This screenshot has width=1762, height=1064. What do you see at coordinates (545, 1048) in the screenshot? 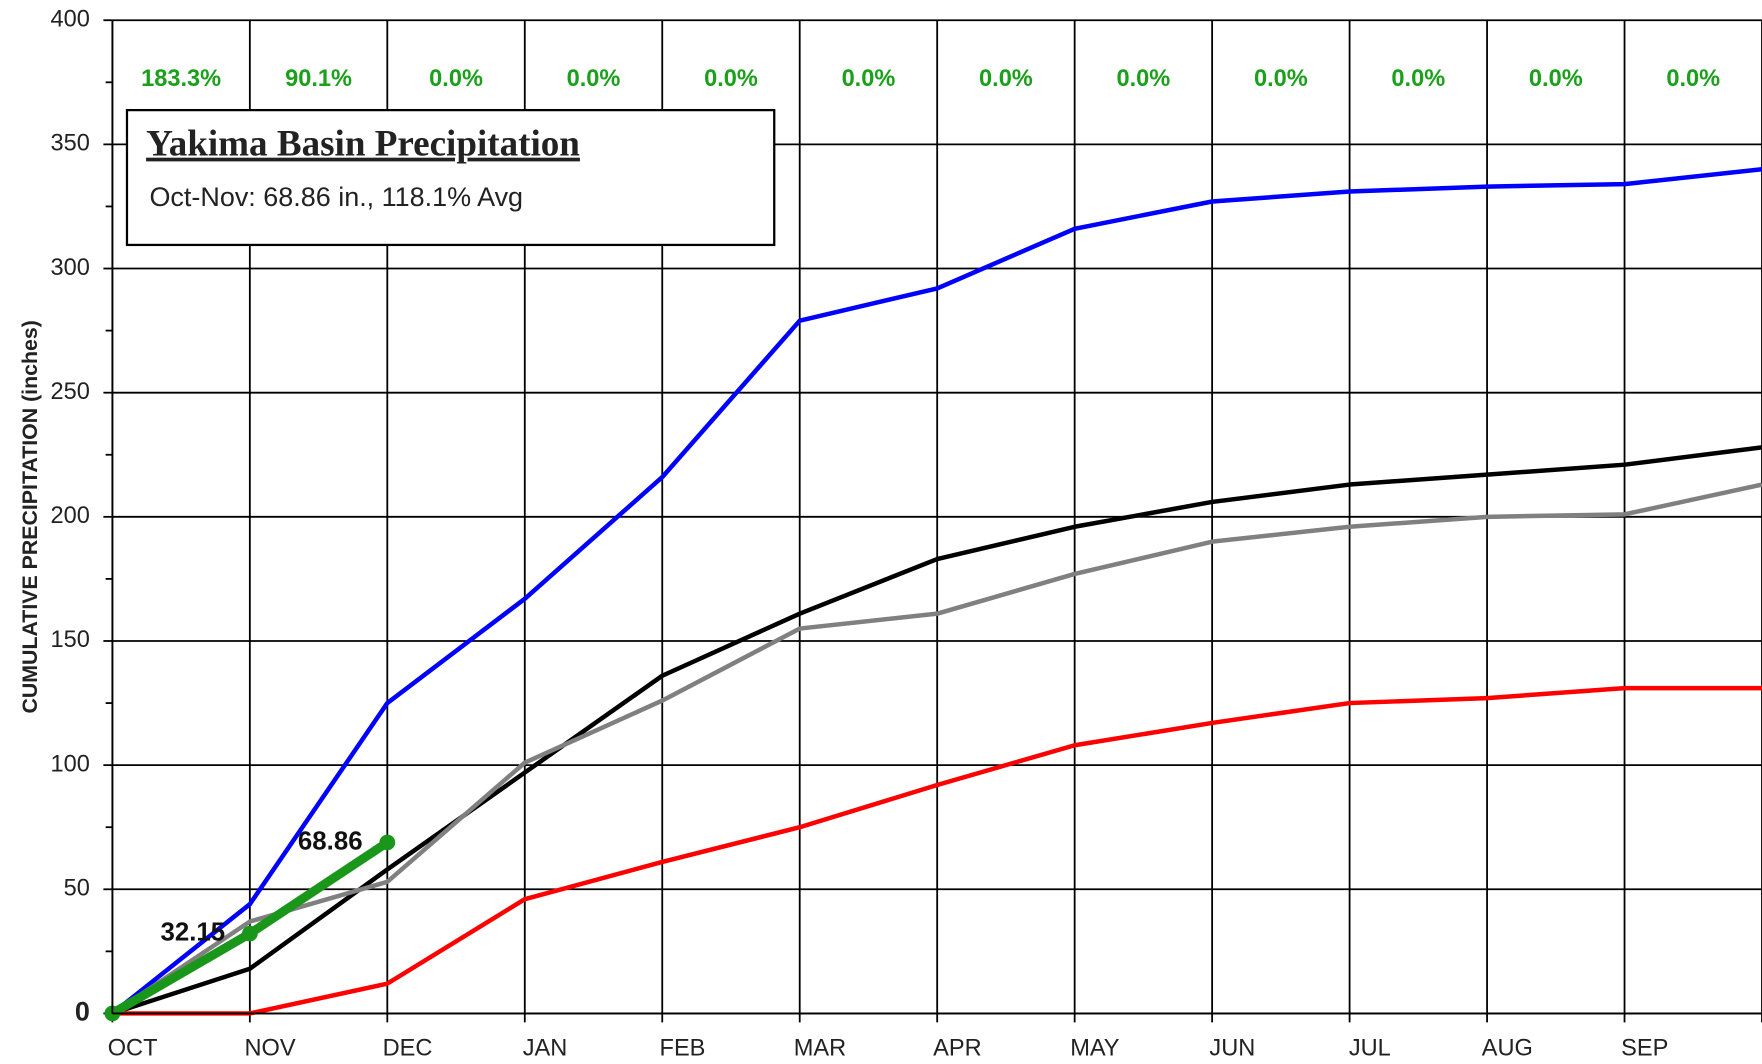
I see `x-tick-label: JAN` at bounding box center [545, 1048].